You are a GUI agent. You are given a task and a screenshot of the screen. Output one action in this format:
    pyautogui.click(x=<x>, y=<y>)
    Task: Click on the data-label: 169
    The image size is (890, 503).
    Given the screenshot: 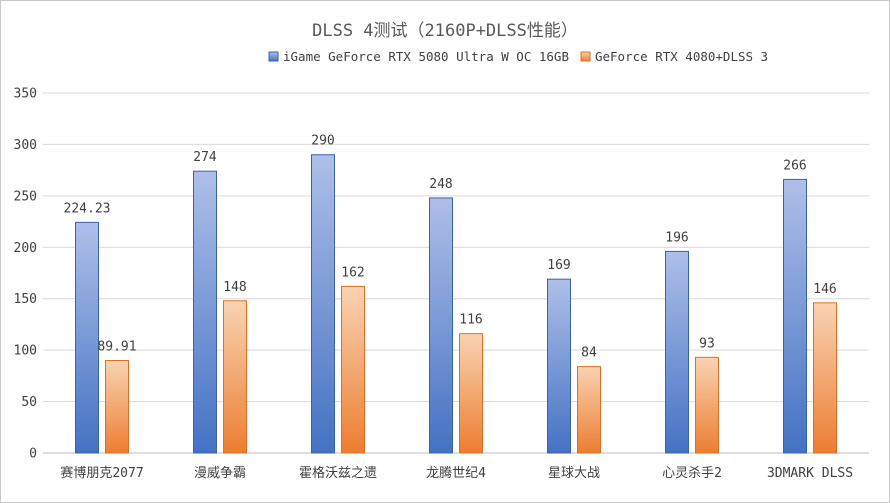 What is the action you would take?
    pyautogui.click(x=558, y=265)
    